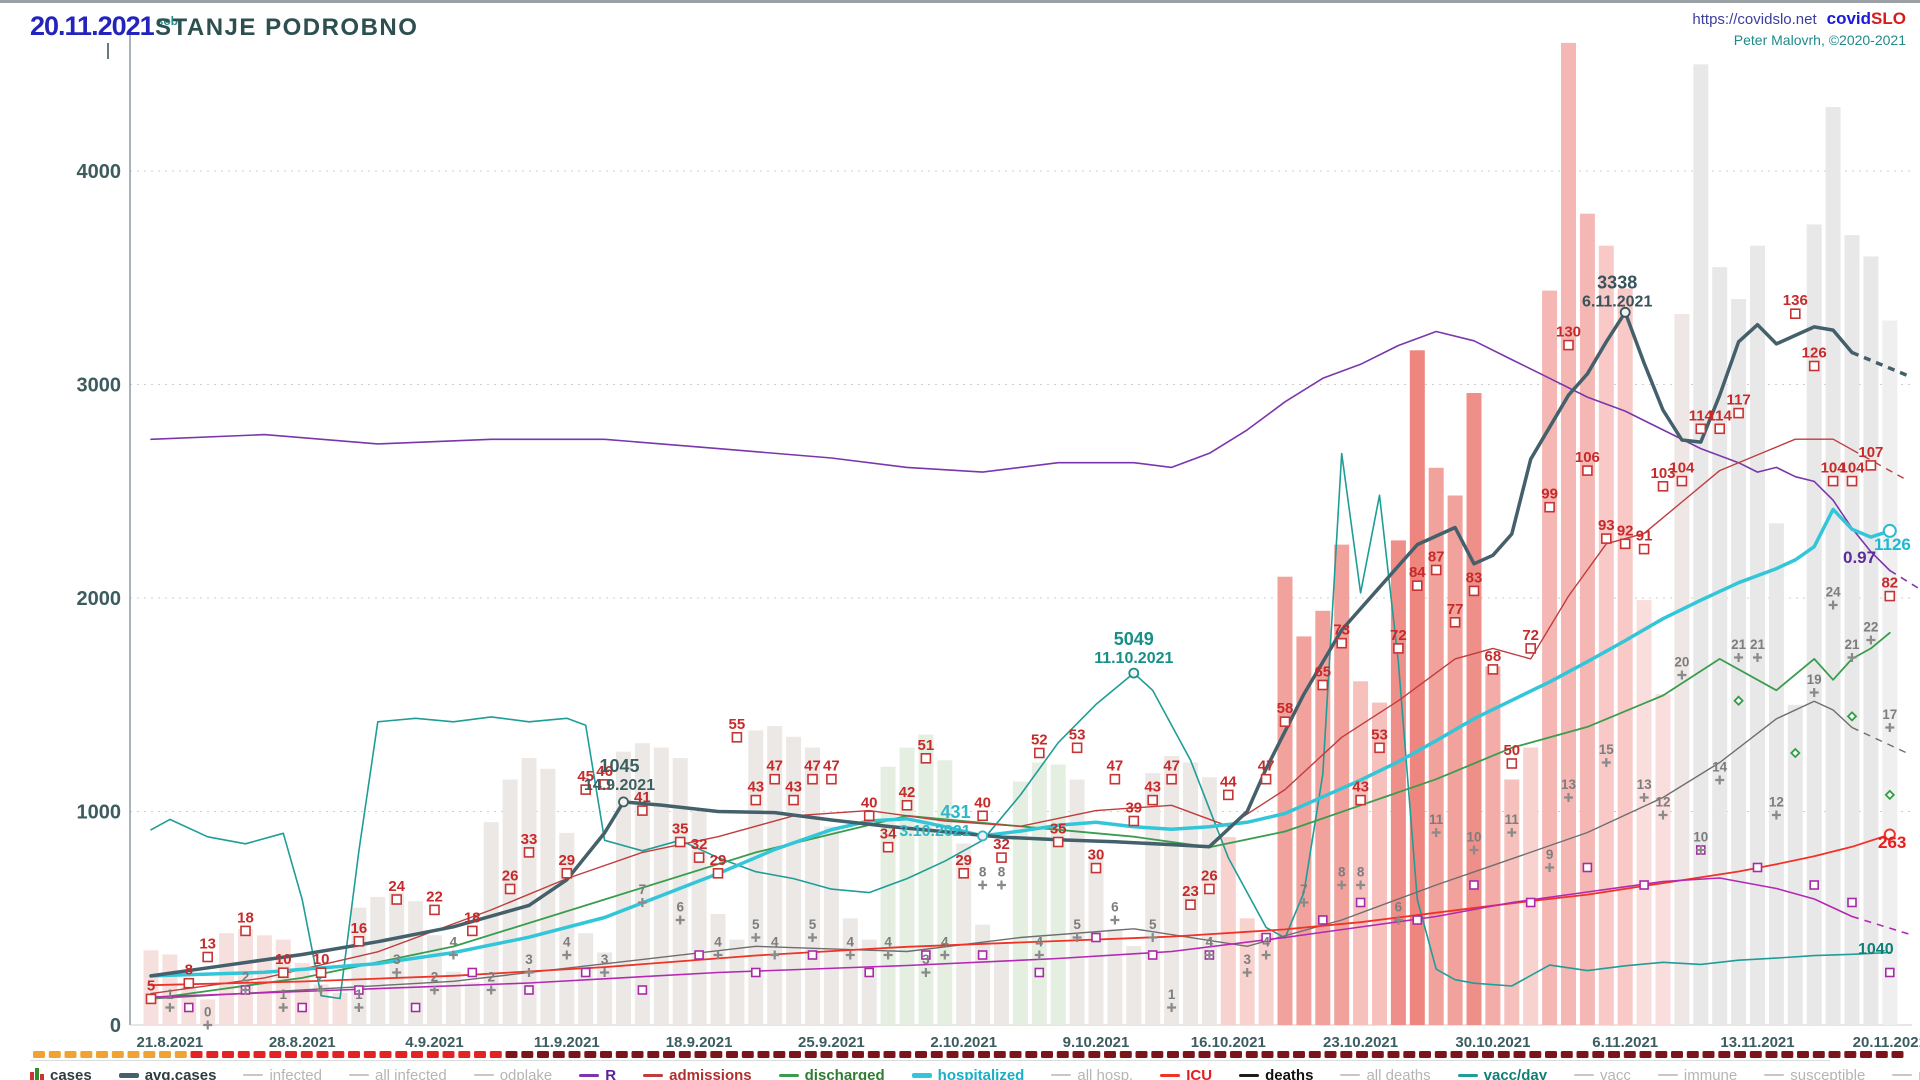 The width and height of the screenshot is (1920, 1080). Describe the element at coordinates (1474, 577) in the screenshot. I see `svg-text: 83` at that location.